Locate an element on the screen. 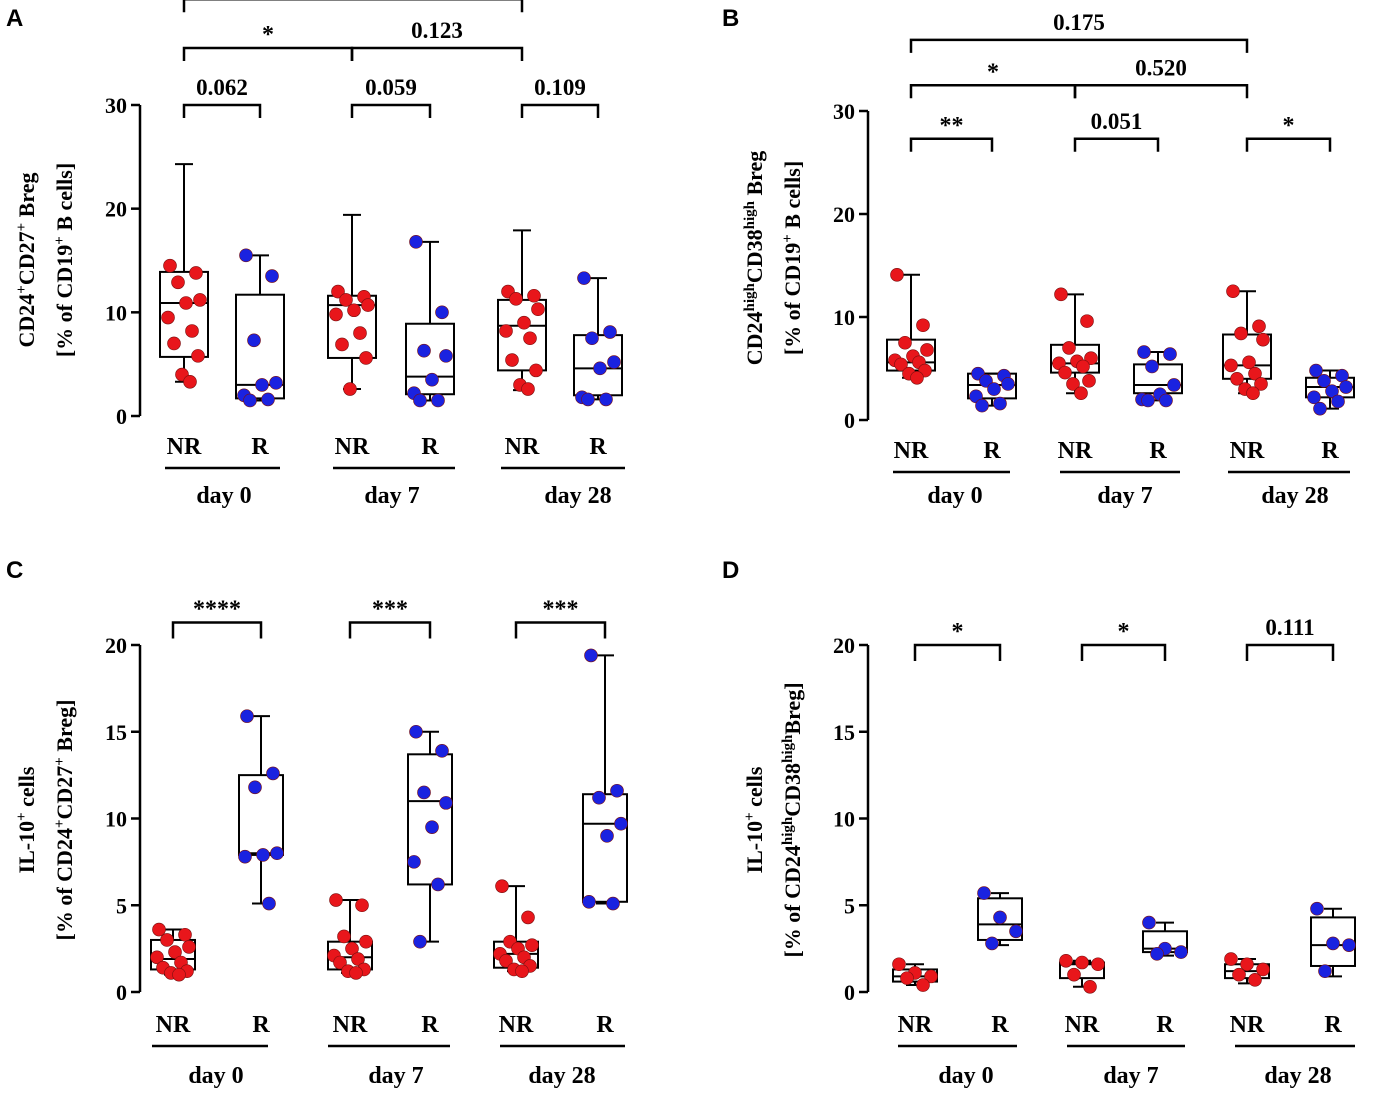 This screenshot has width=1382, height=1095. panel-b-bracket-label-1: 0.051 is located at coordinates (1117, 121).